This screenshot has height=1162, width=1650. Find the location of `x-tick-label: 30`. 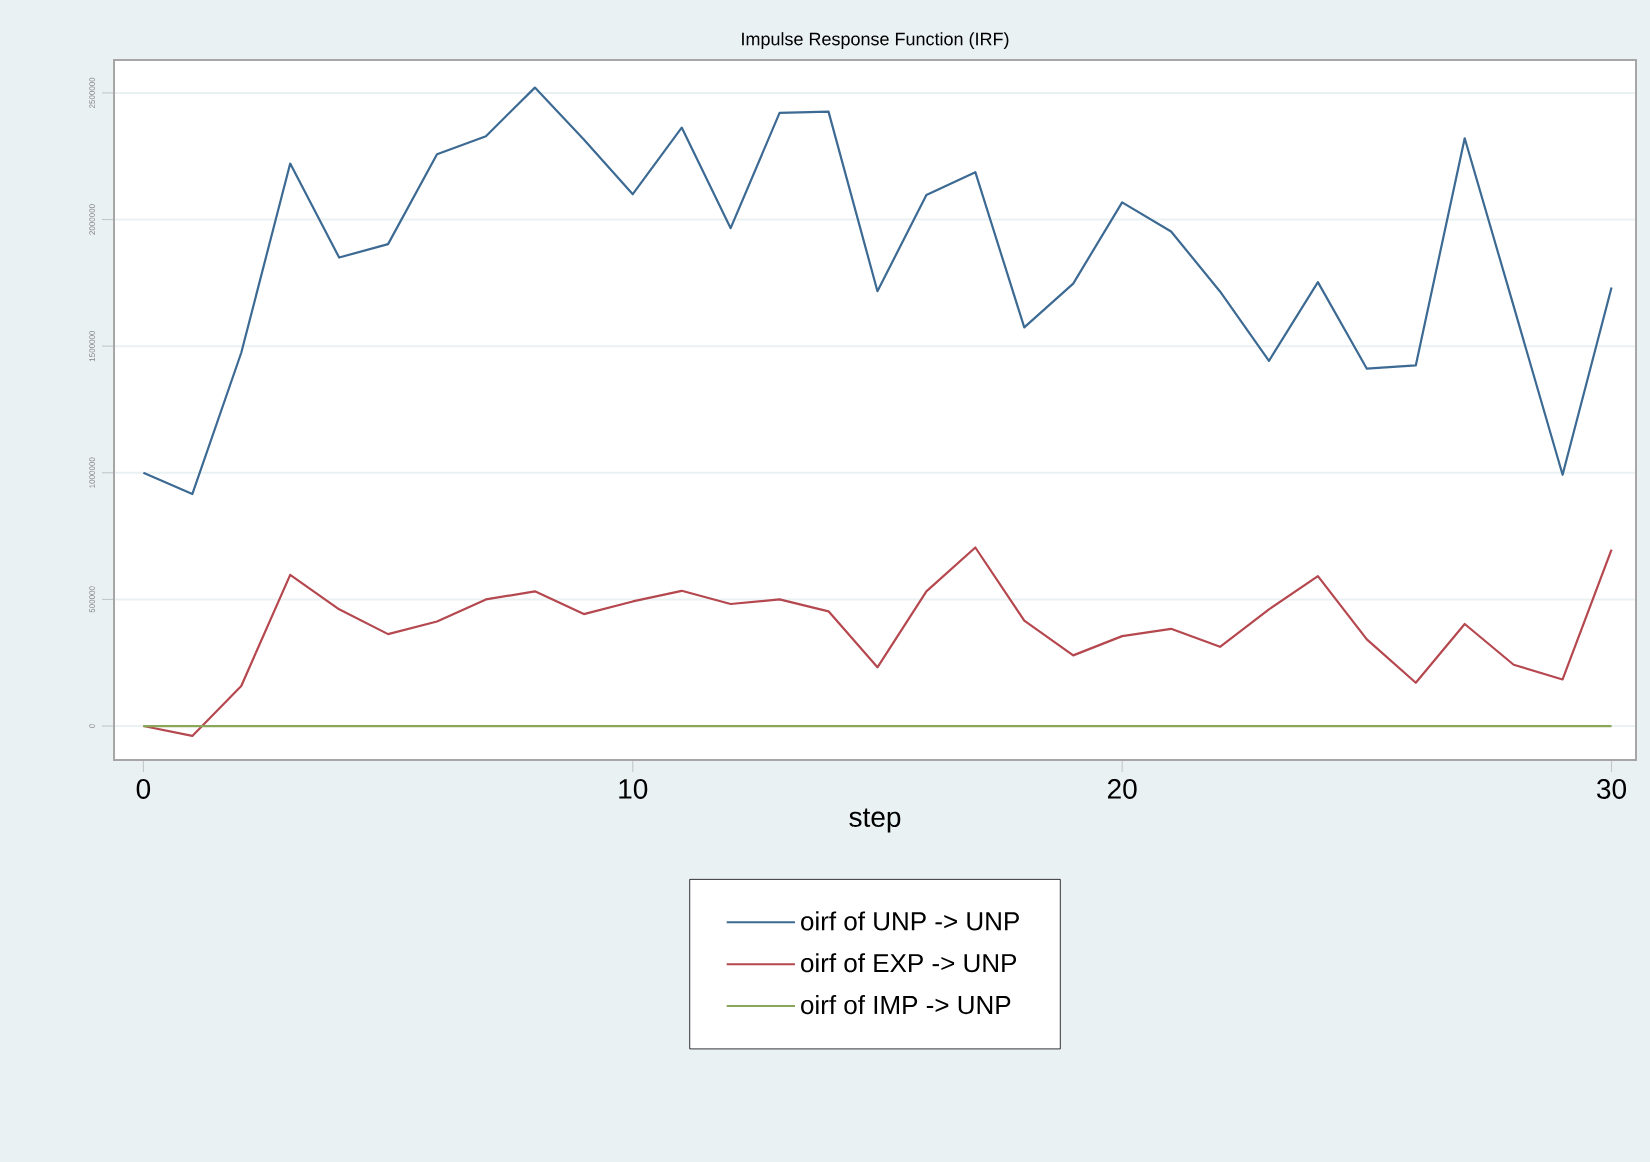

x-tick-label: 30 is located at coordinates (1612, 789).